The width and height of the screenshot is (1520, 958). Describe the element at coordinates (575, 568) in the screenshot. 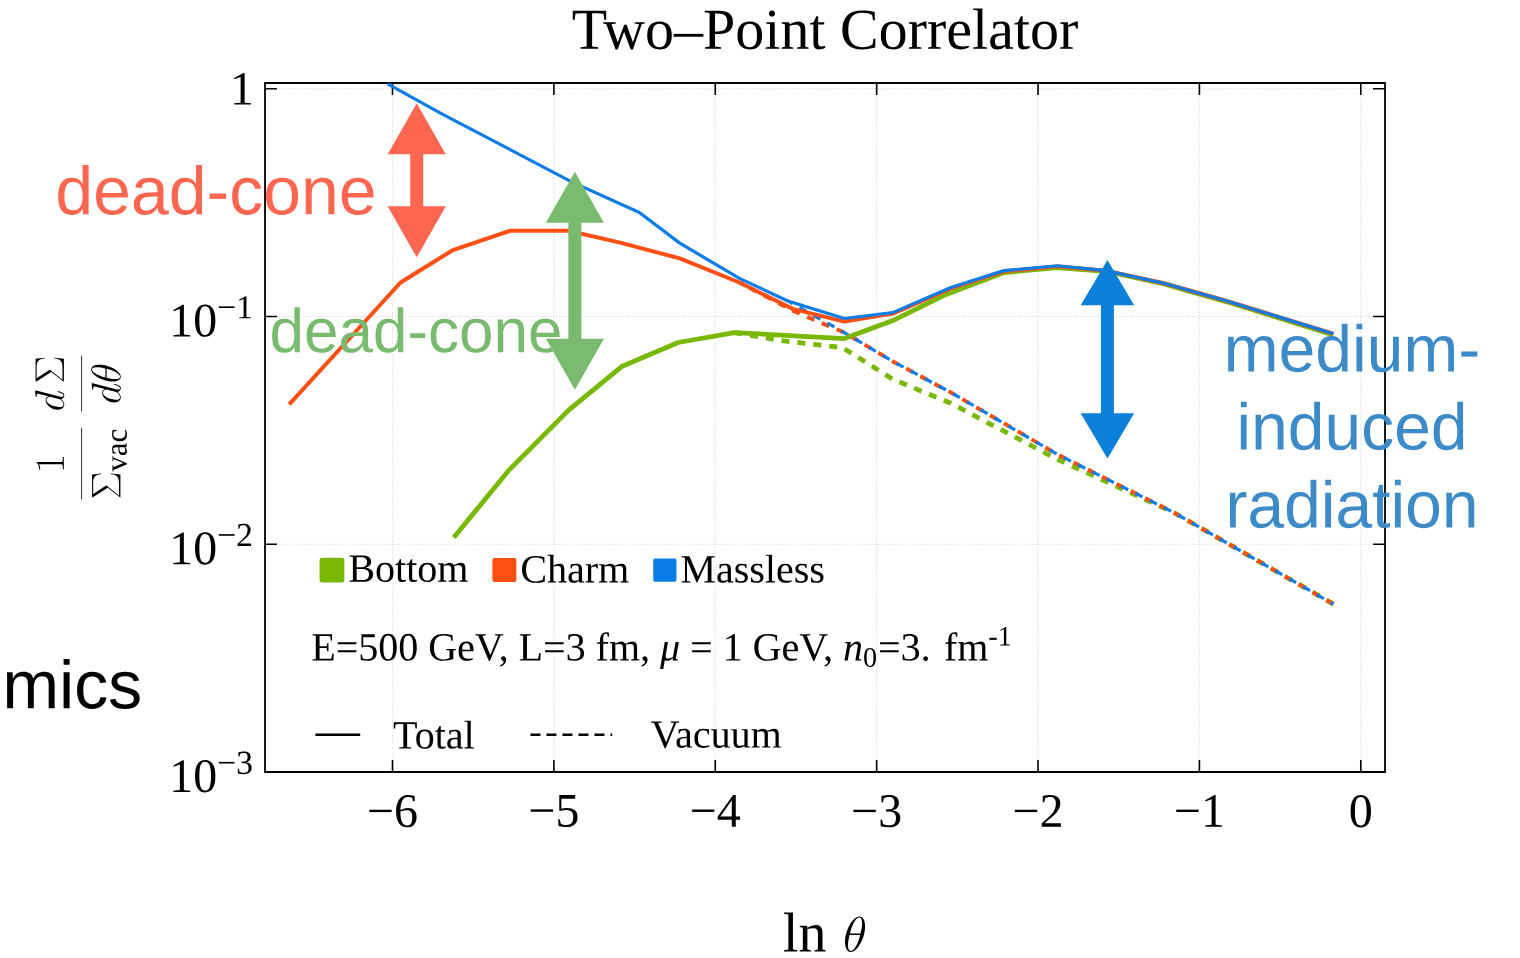

I see `legend-label: Charm` at that location.